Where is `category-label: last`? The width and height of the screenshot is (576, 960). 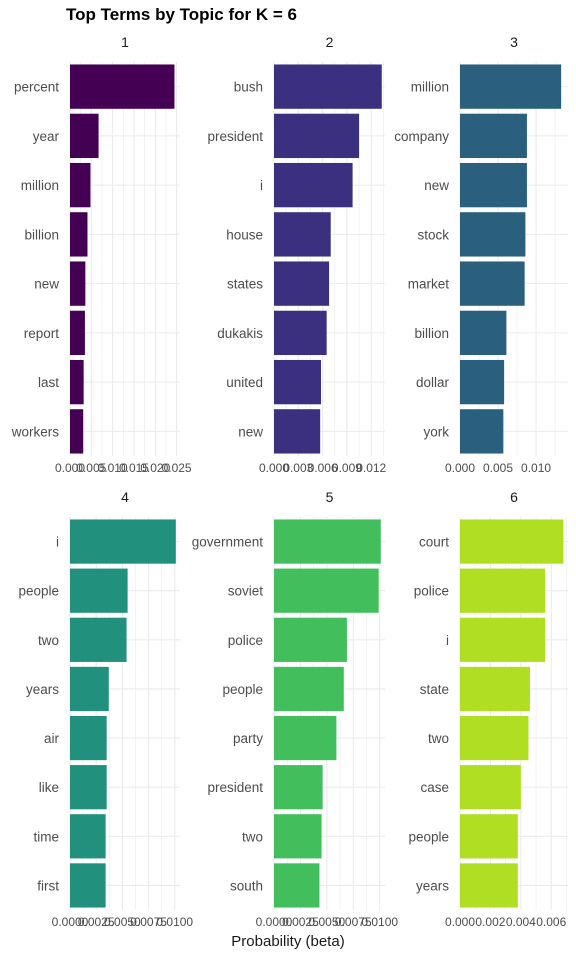
category-label: last is located at coordinates (48, 382).